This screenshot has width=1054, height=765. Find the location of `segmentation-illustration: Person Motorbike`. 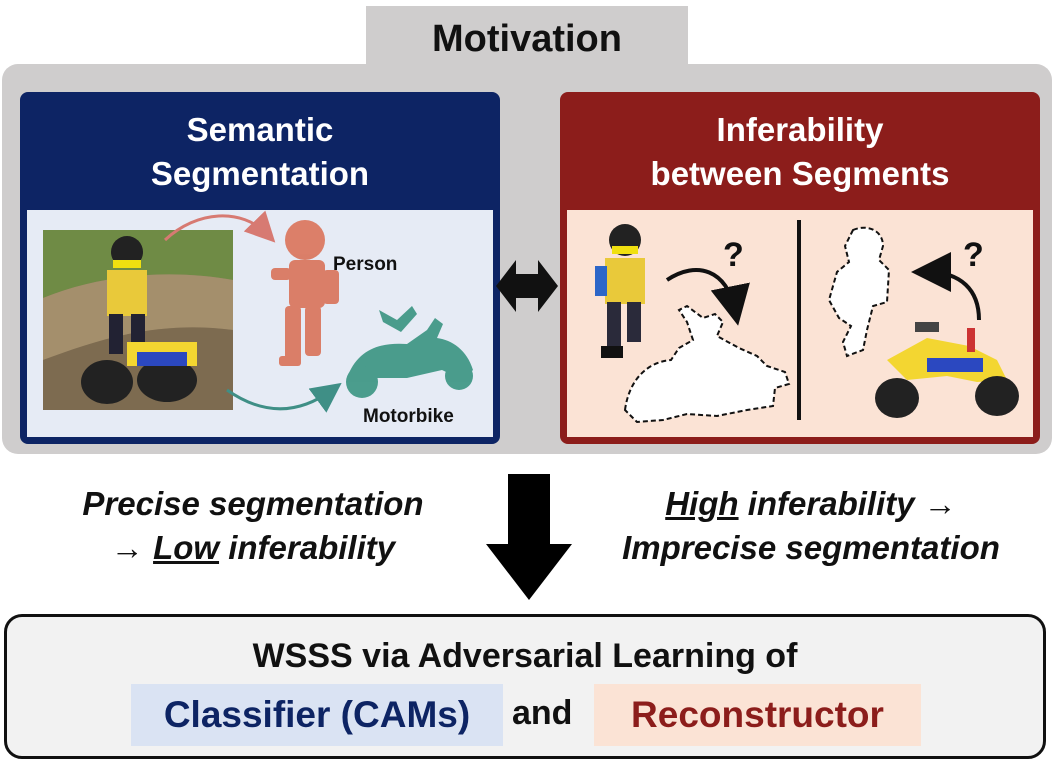

segmentation-illustration: Person Motorbike is located at coordinates (258, 318).